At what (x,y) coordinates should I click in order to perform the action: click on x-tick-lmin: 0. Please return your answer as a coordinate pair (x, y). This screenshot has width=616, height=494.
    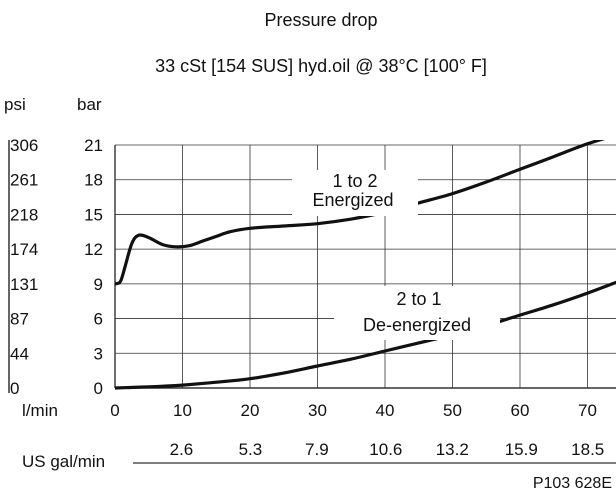
    Looking at the image, I should click on (114, 410).